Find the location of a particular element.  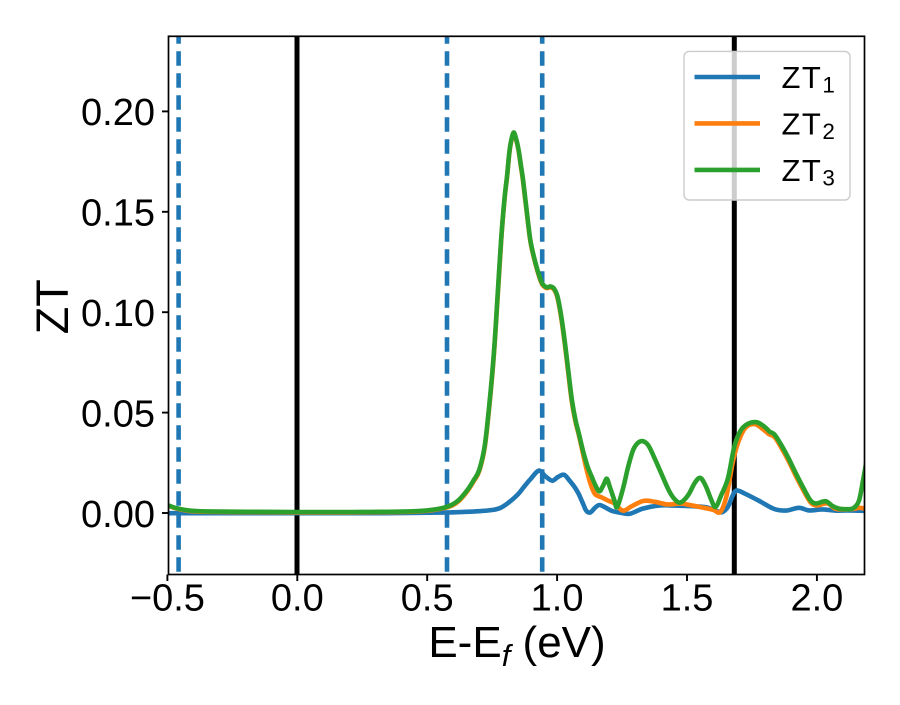

svg-text: 1.0 is located at coordinates (557, 599).